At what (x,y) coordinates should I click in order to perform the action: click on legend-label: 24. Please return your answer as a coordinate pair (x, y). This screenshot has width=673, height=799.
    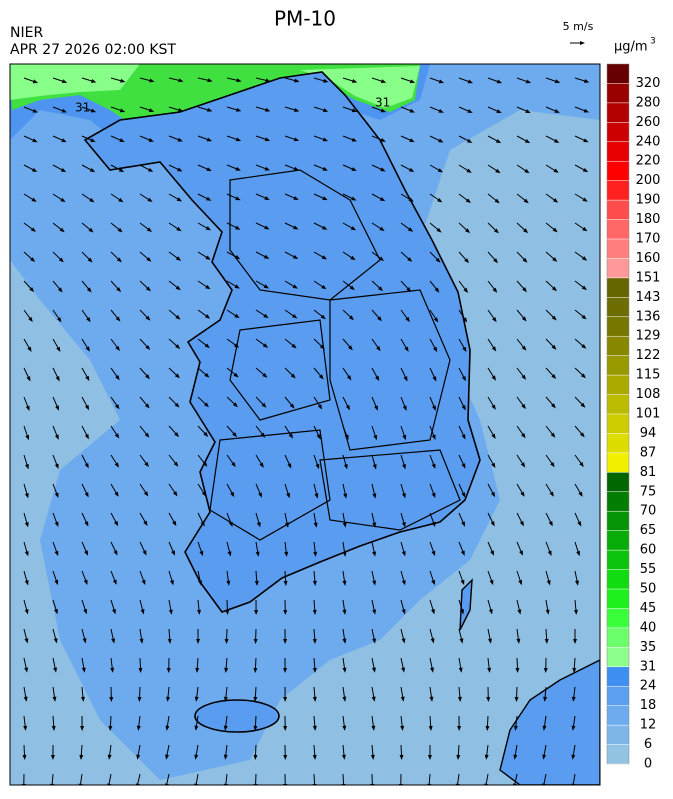
    Looking at the image, I should click on (648, 686).